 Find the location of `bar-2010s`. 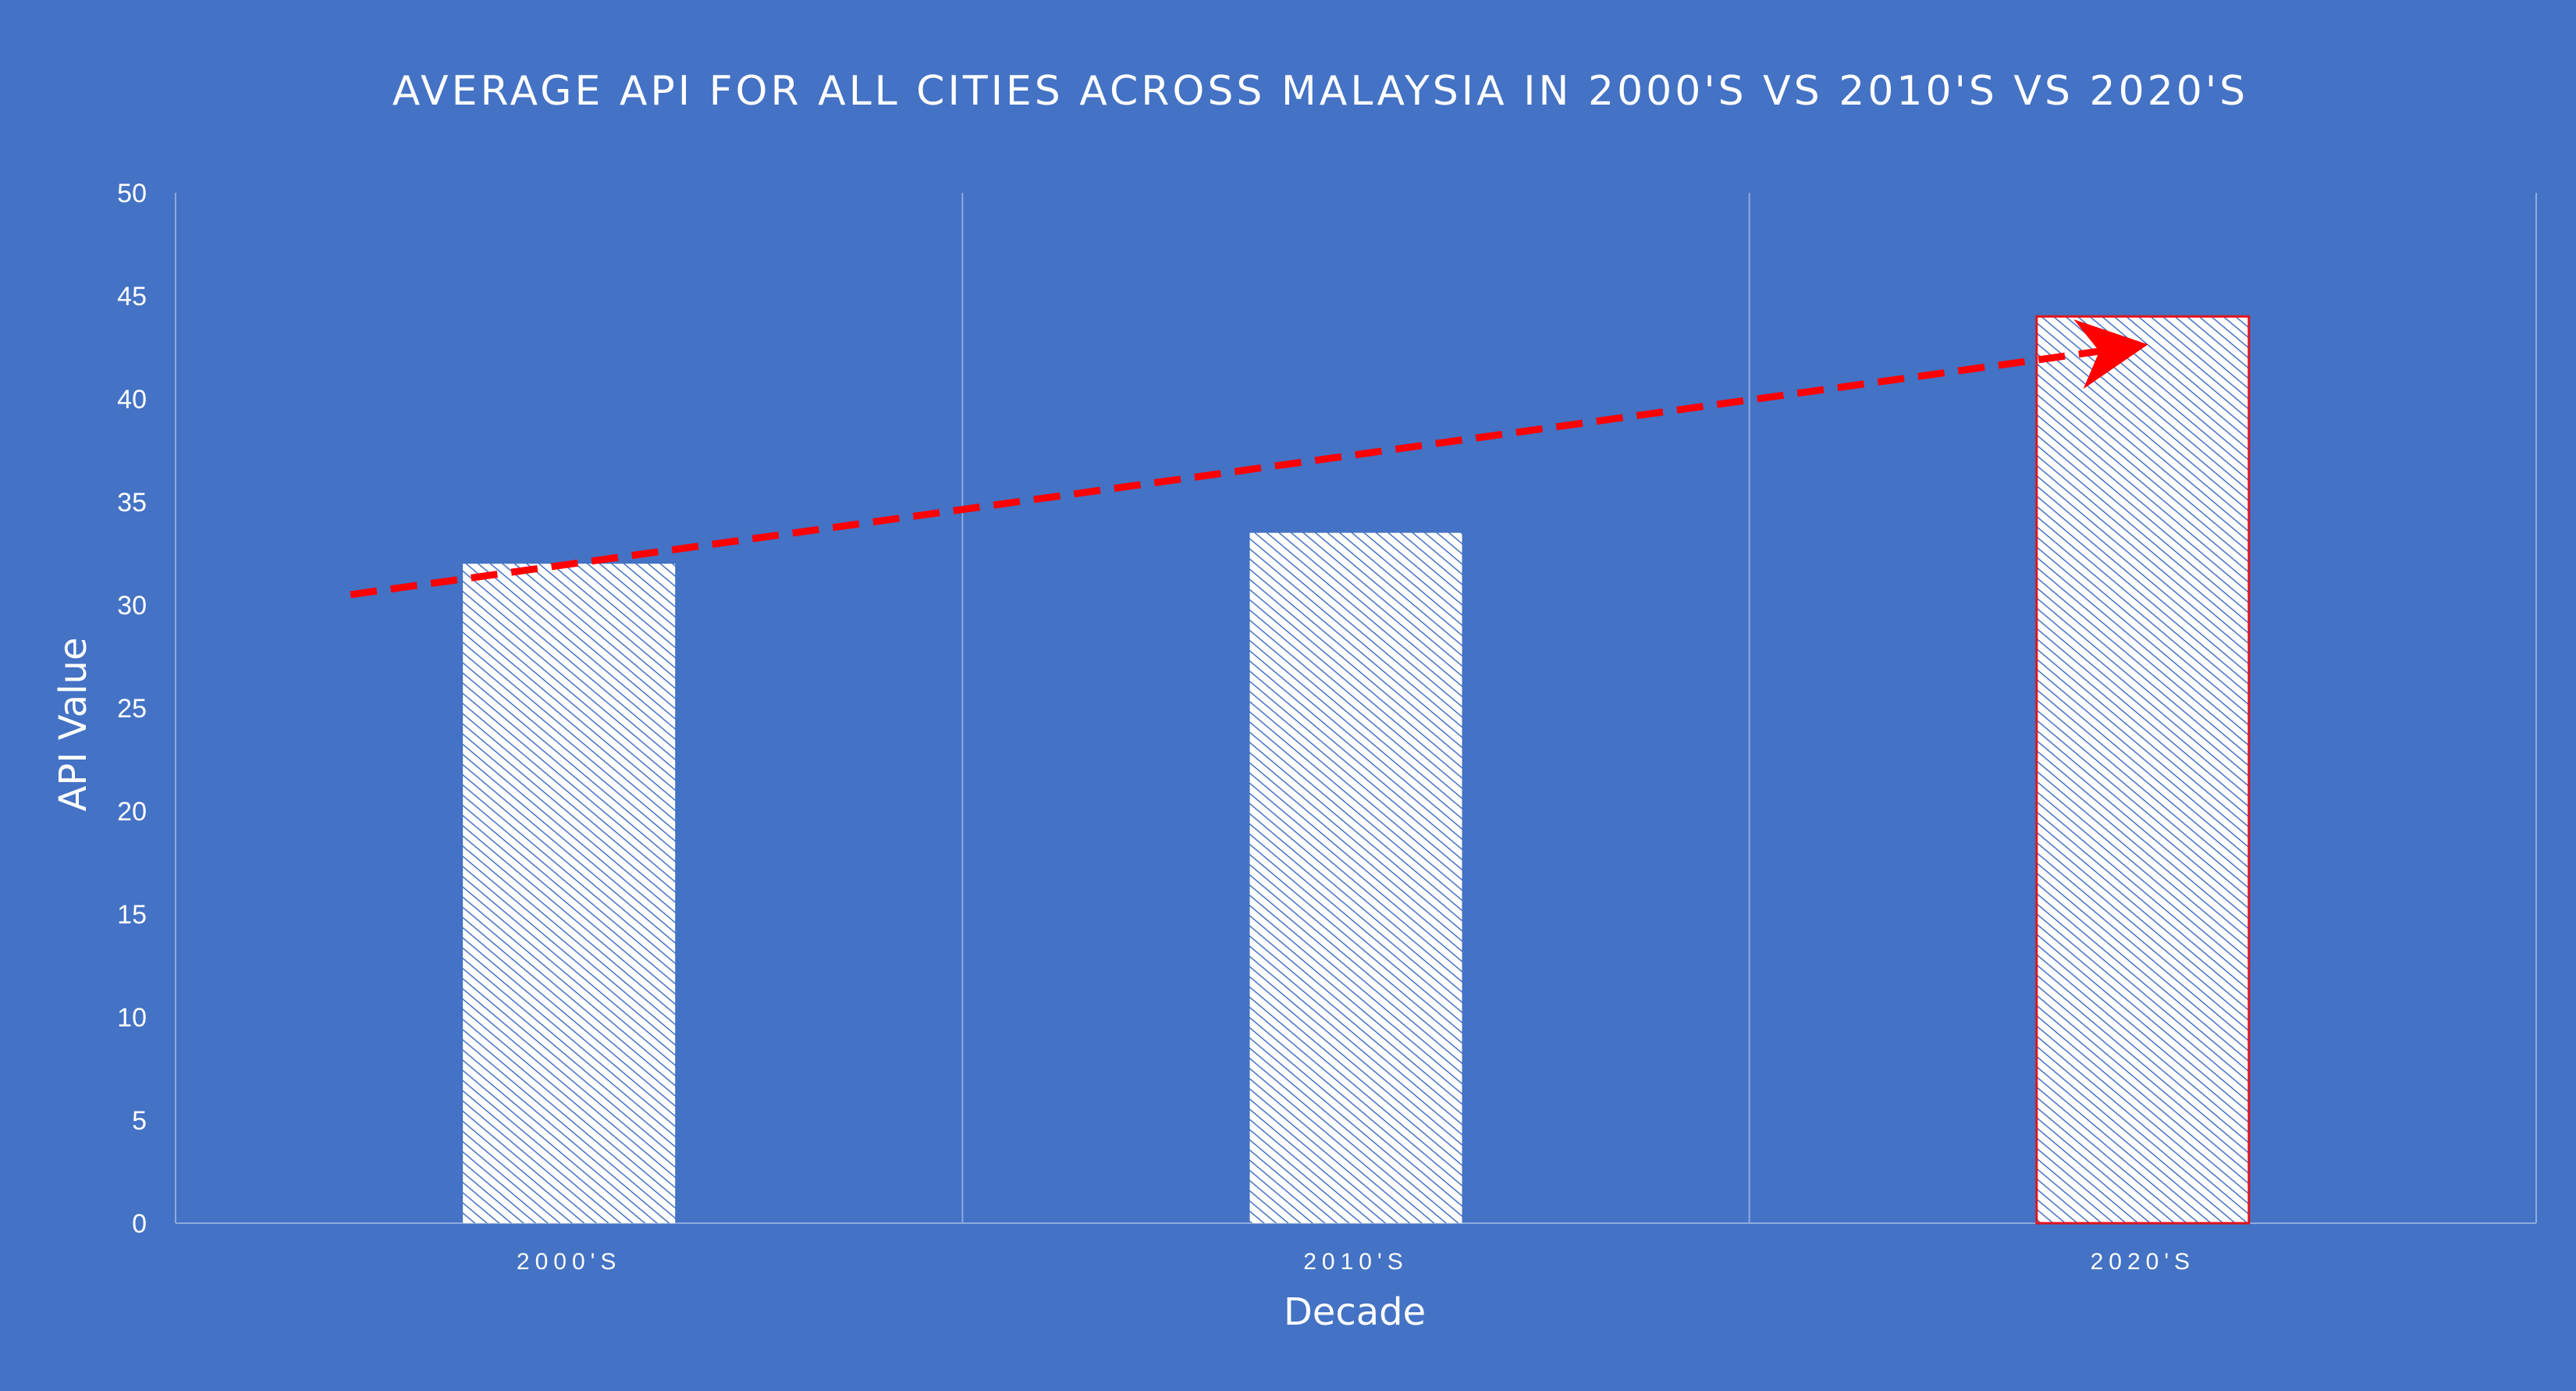

bar-2010s is located at coordinates (1355, 877).